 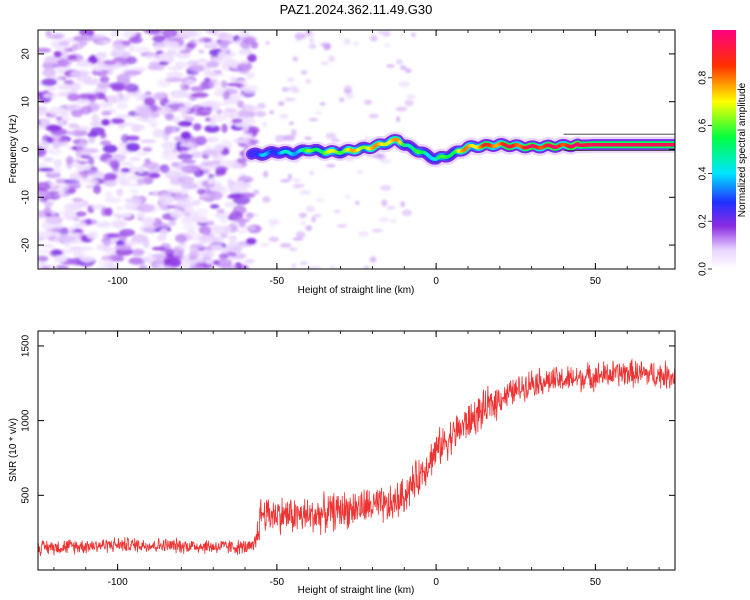 What do you see at coordinates (356, 590) in the screenshot?
I see `snr-xlabel: Height of straight line (km)` at bounding box center [356, 590].